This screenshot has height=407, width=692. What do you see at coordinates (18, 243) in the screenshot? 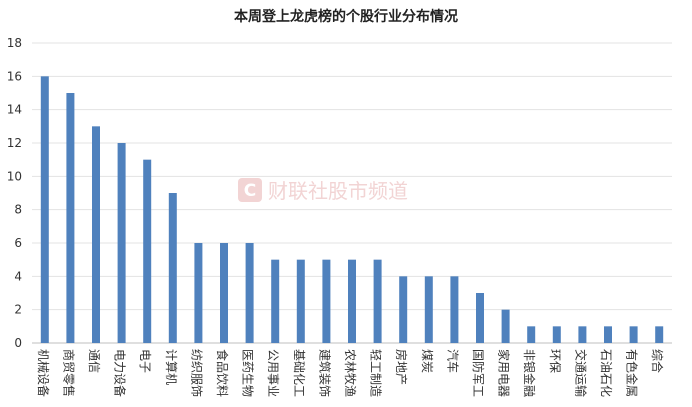
I see `y-tick-label: 6` at bounding box center [18, 243].